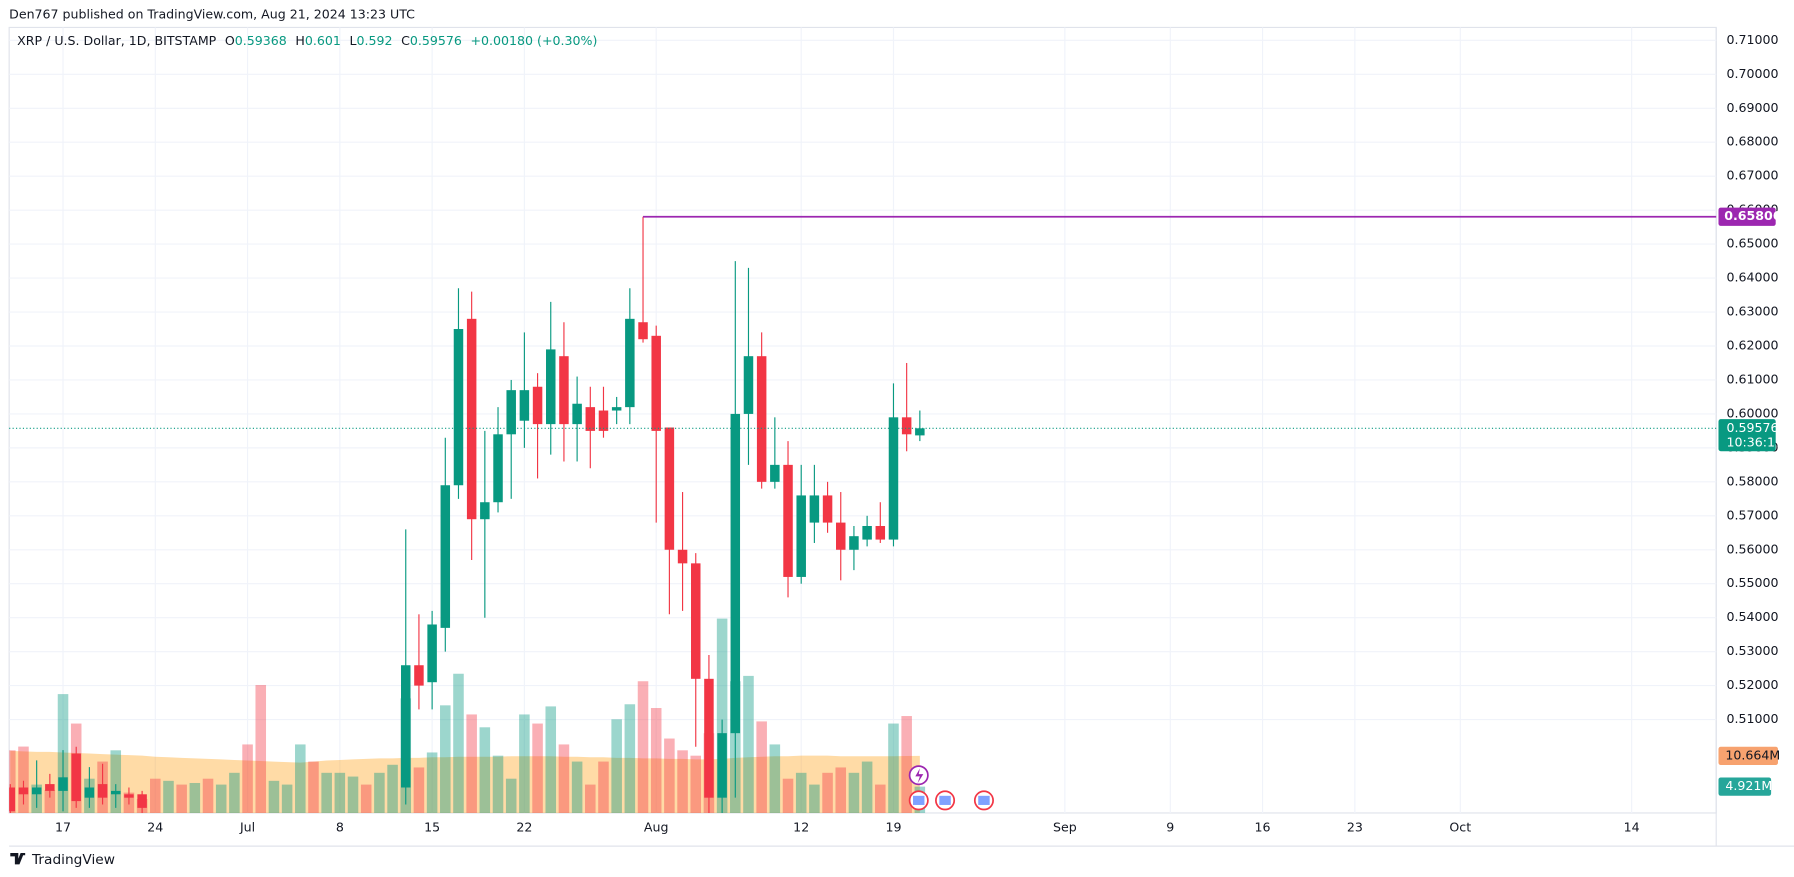 Image resolution: width=1794 pixels, height=877 pixels. What do you see at coordinates (323, 40) in the screenshot?
I see `ohlc-value: 0.601` at bounding box center [323, 40].